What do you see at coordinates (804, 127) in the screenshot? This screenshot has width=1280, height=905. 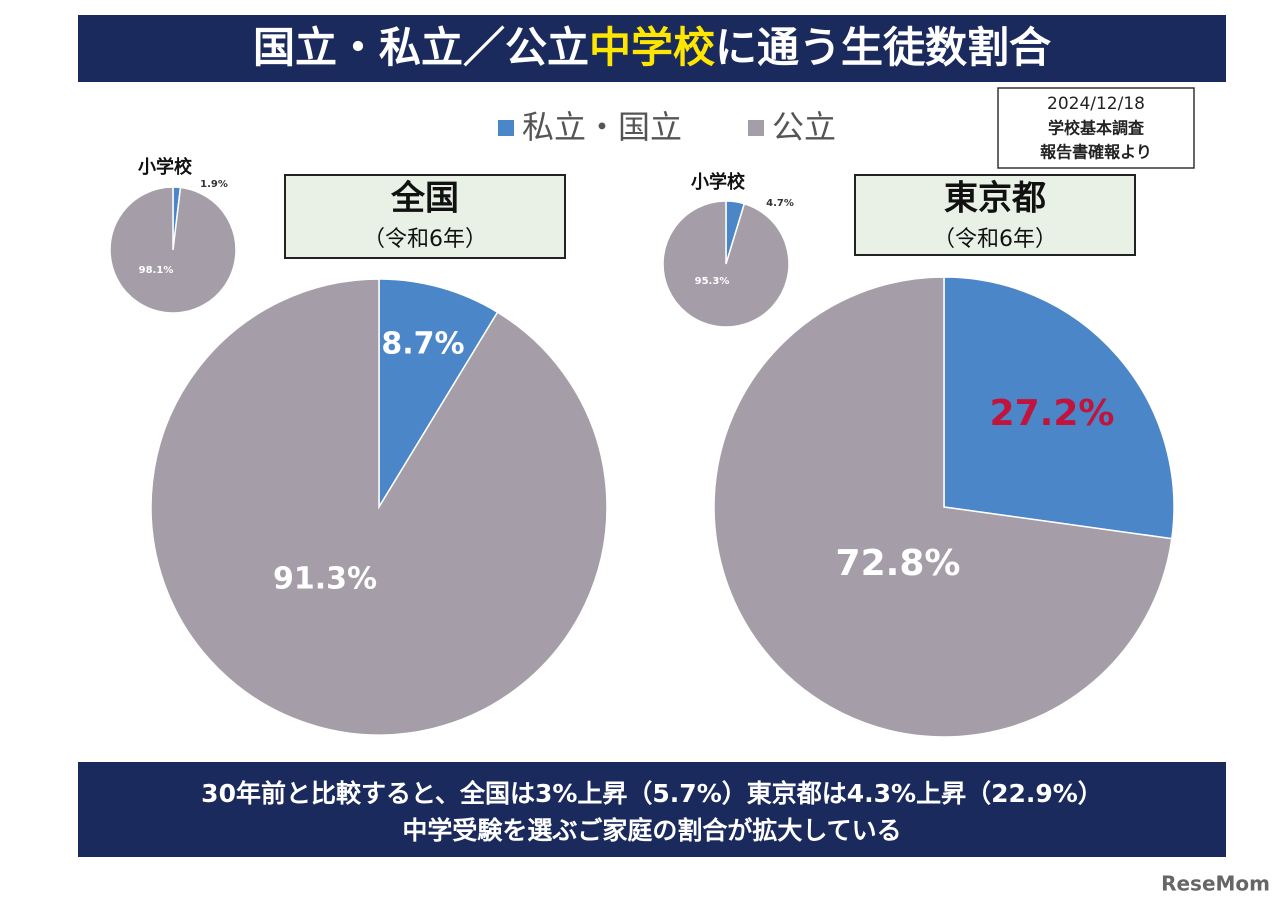 I see `legend-label: 公立` at bounding box center [804, 127].